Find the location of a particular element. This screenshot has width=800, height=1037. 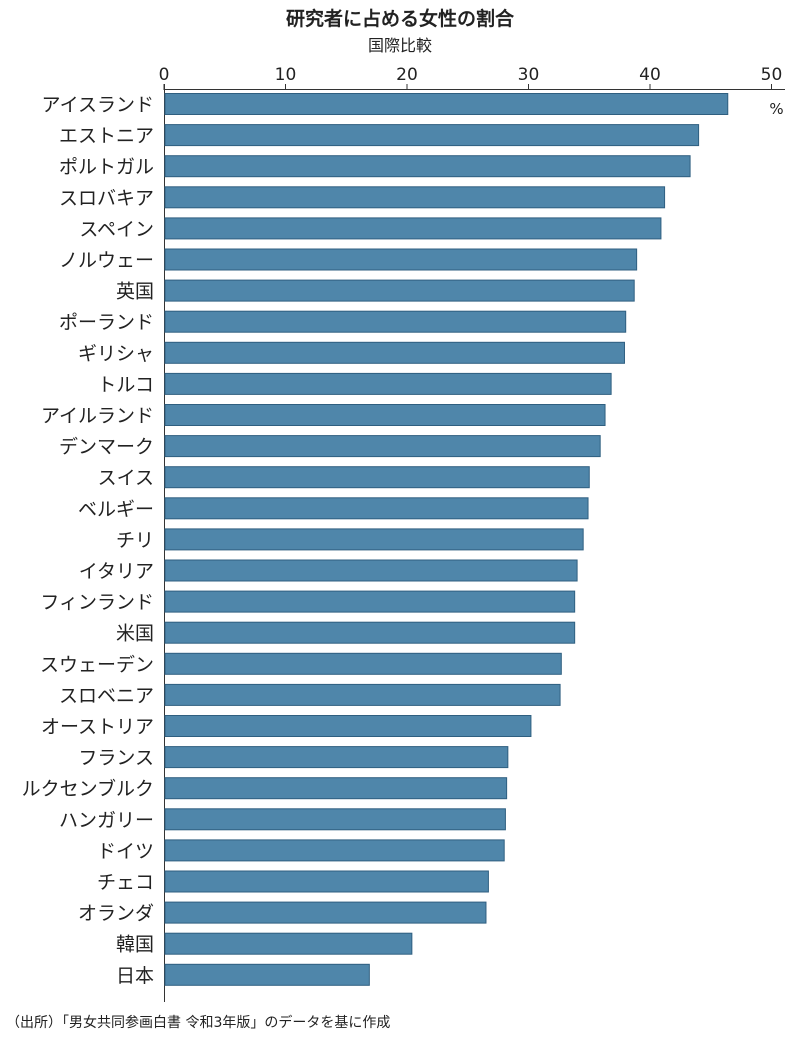

category-label: ポーランド is located at coordinates (106, 323).